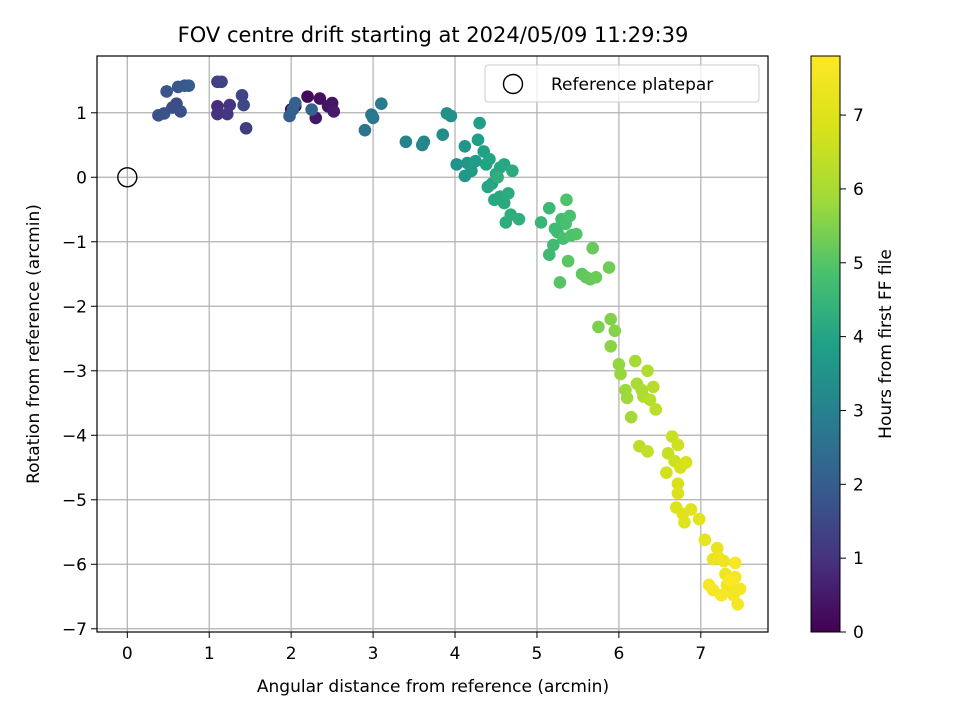 The image size is (960, 720). Describe the element at coordinates (74, 565) in the screenshot. I see `y-tick-label: −6` at that location.